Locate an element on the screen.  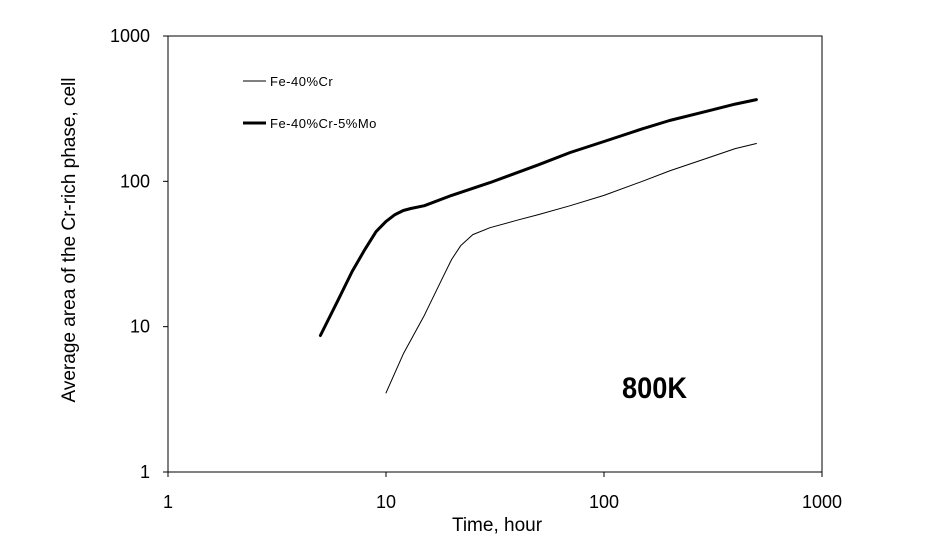
y-axis-title: Average area of the Cr-rich phase, cell is located at coordinates (69, 240).